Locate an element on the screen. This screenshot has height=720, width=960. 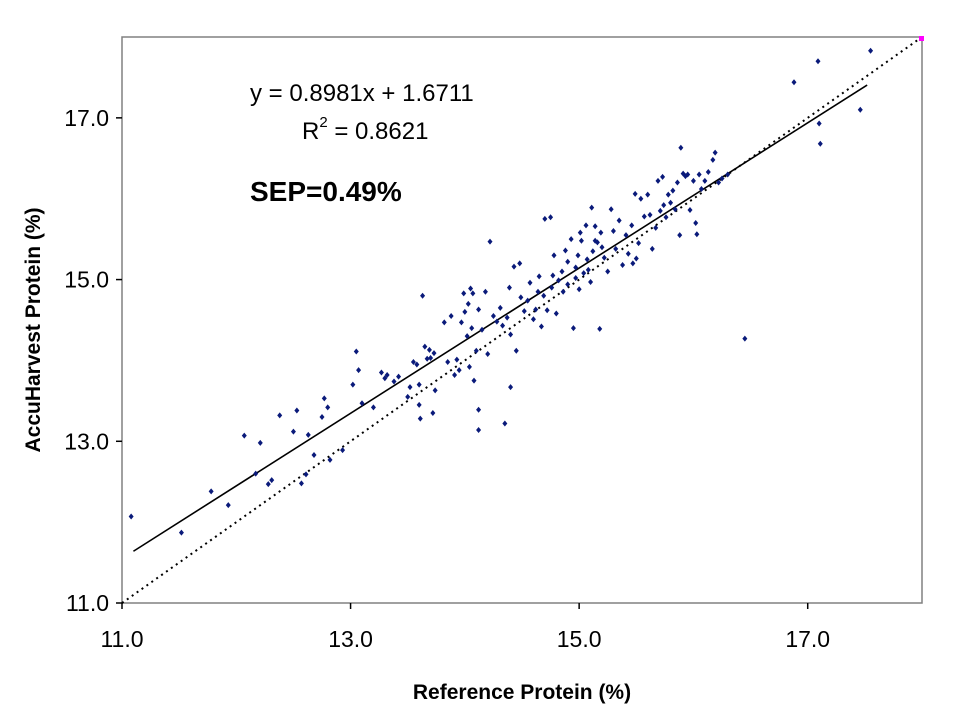
y-tick-label: 17.0 is located at coordinates (86, 118).